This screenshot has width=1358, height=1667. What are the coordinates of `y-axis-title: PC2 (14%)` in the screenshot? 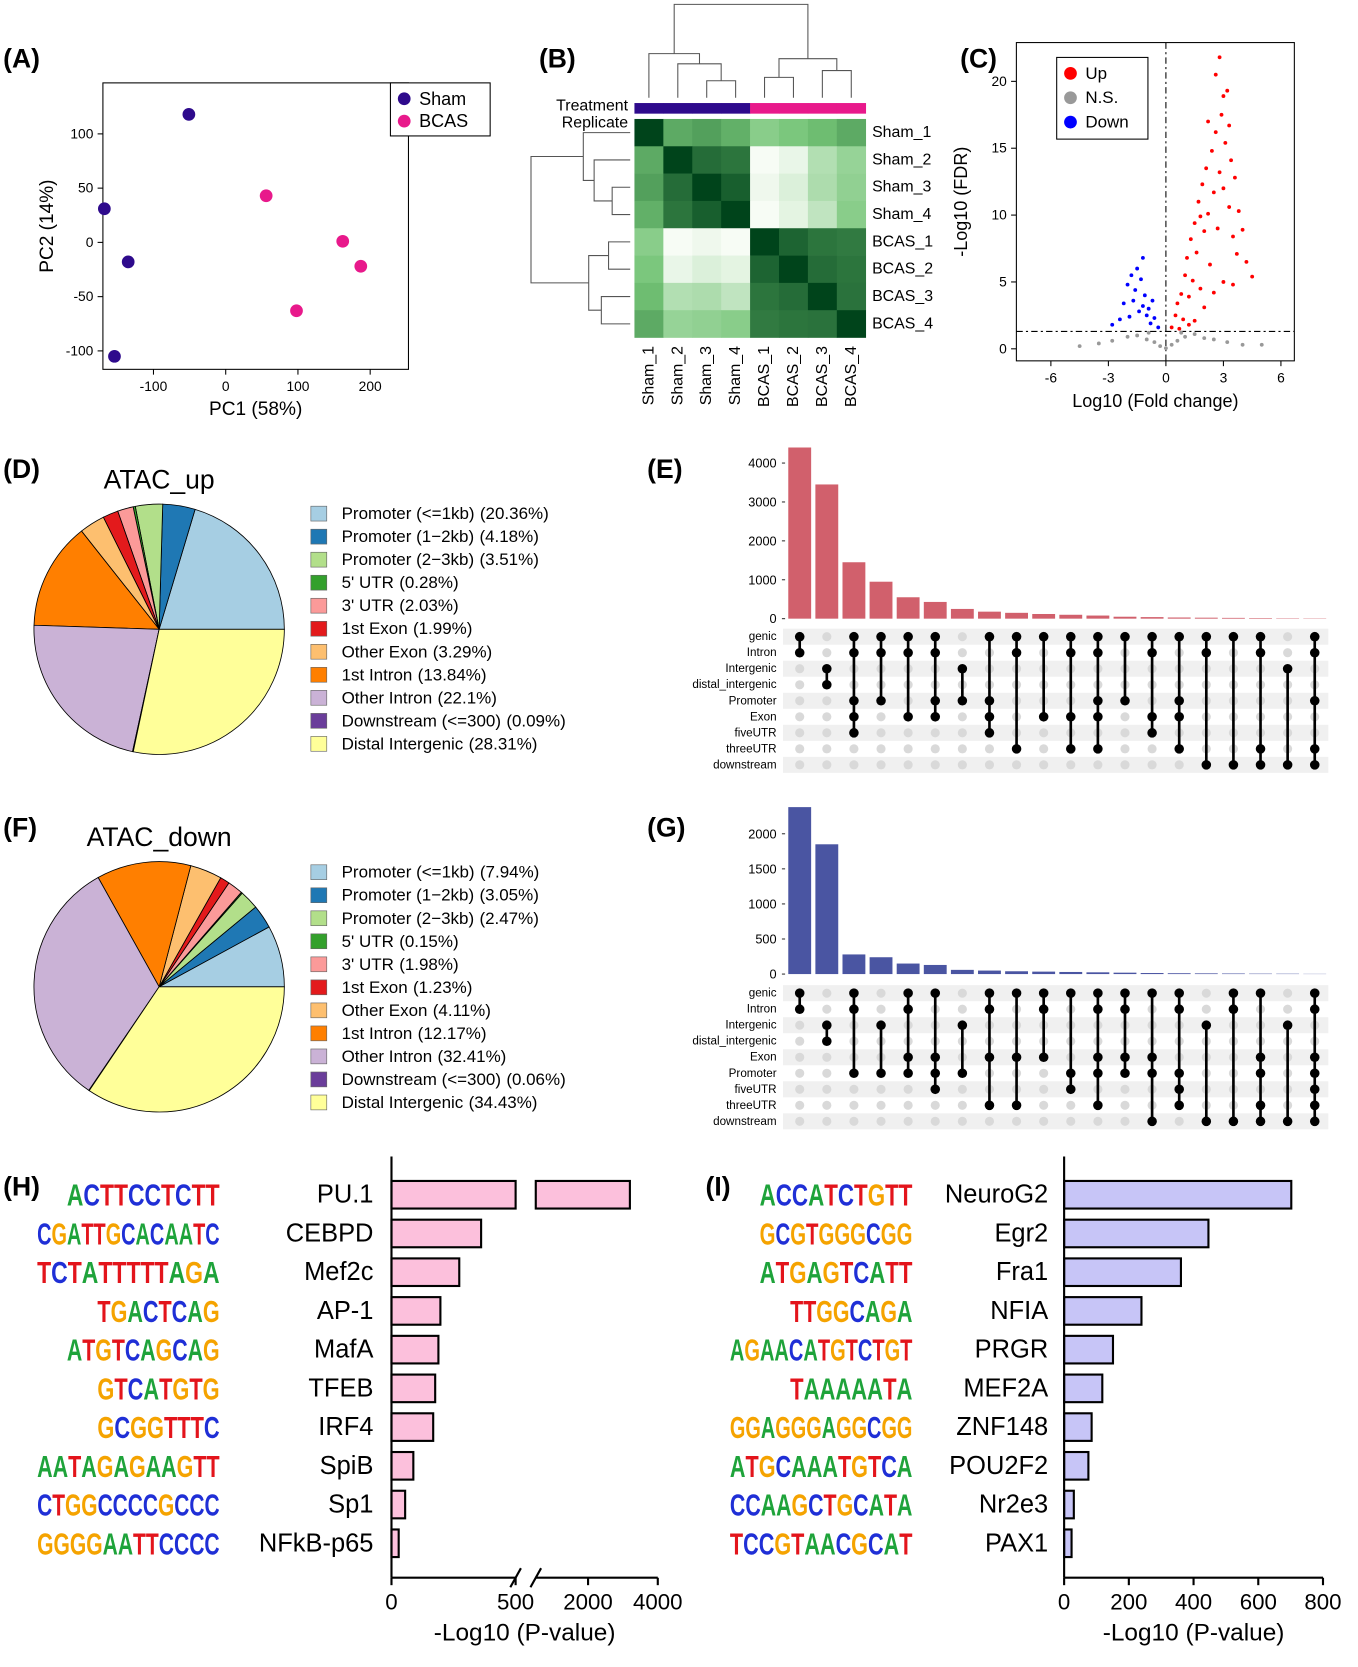 It's located at (47, 225).